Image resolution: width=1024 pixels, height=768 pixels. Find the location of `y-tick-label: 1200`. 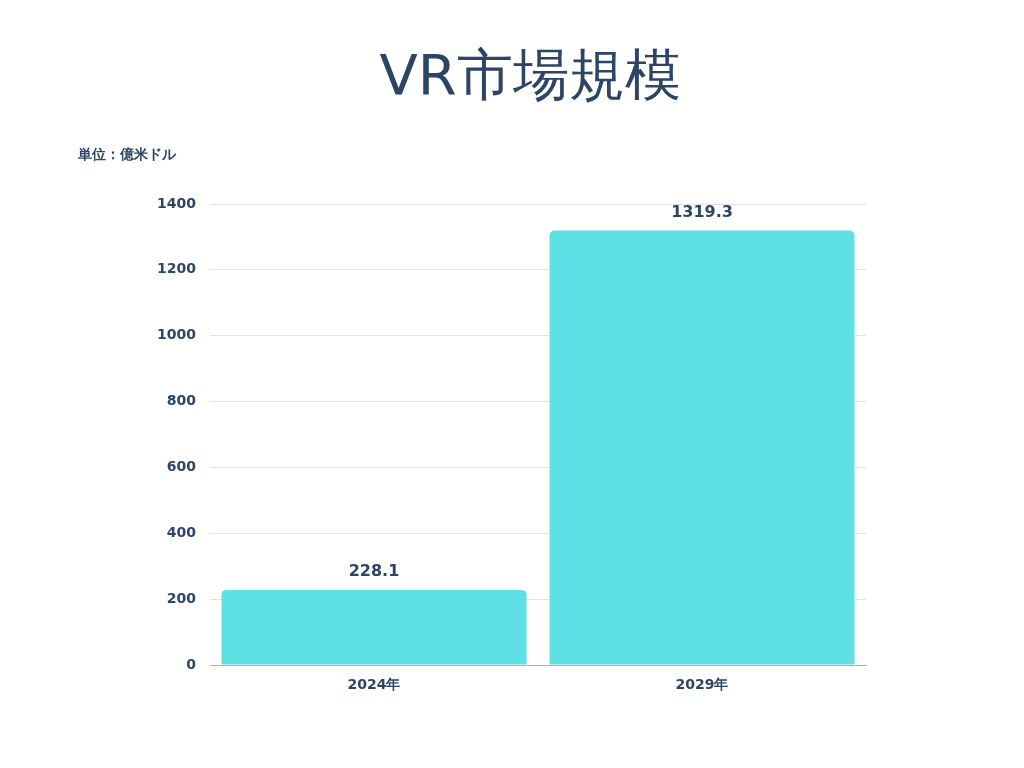

y-tick-label: 1200 is located at coordinates (177, 268).